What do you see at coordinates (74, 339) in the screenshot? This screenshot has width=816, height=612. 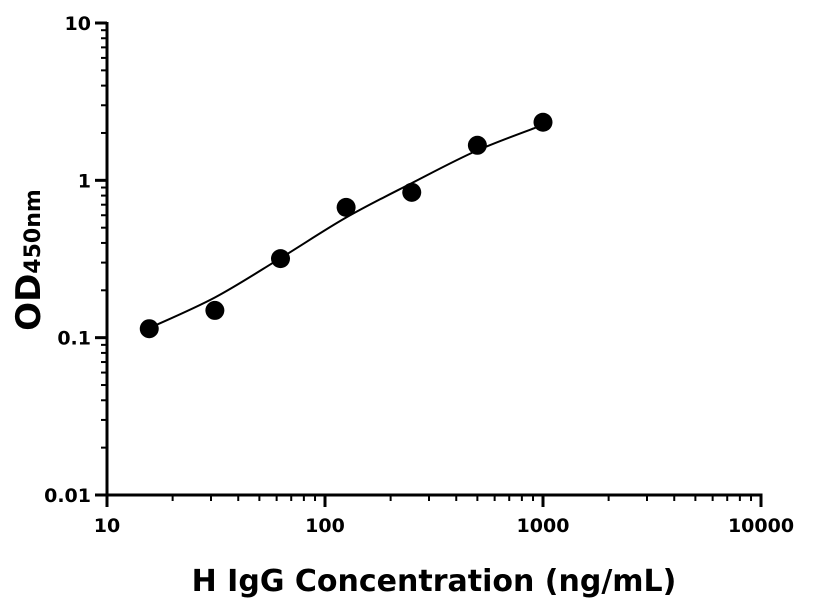 I see `y-tick-label: 0.1` at bounding box center [74, 339].